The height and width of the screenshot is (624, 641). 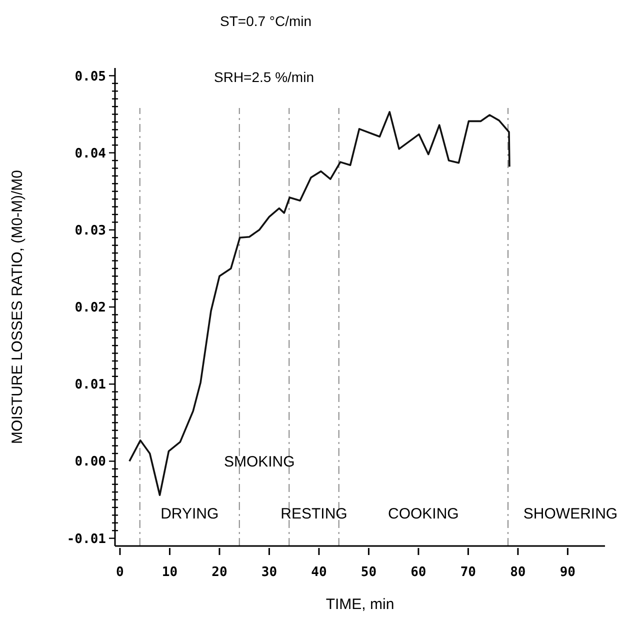 What do you see at coordinates (90, 230) in the screenshot?
I see `y-tick-label: 0.03` at bounding box center [90, 230].